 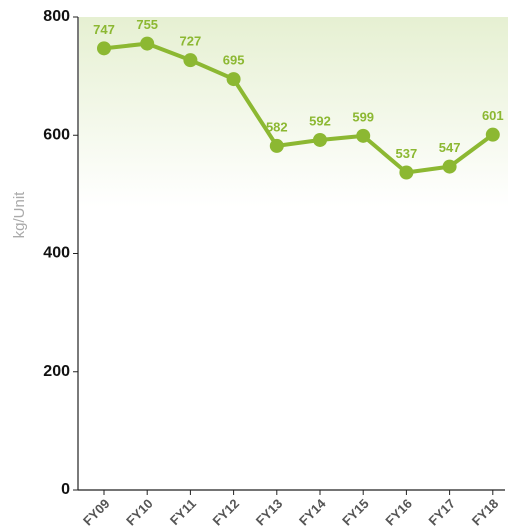 What do you see at coordinates (139, 512) in the screenshot?
I see `x-tick-label: FY10` at bounding box center [139, 512].